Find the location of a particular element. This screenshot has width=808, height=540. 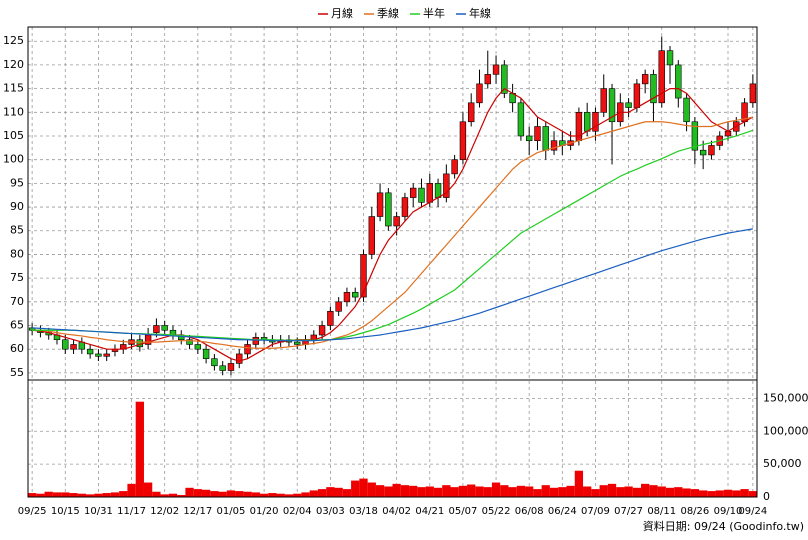

x-tick-label: 10/31 is located at coordinates (98, 511).